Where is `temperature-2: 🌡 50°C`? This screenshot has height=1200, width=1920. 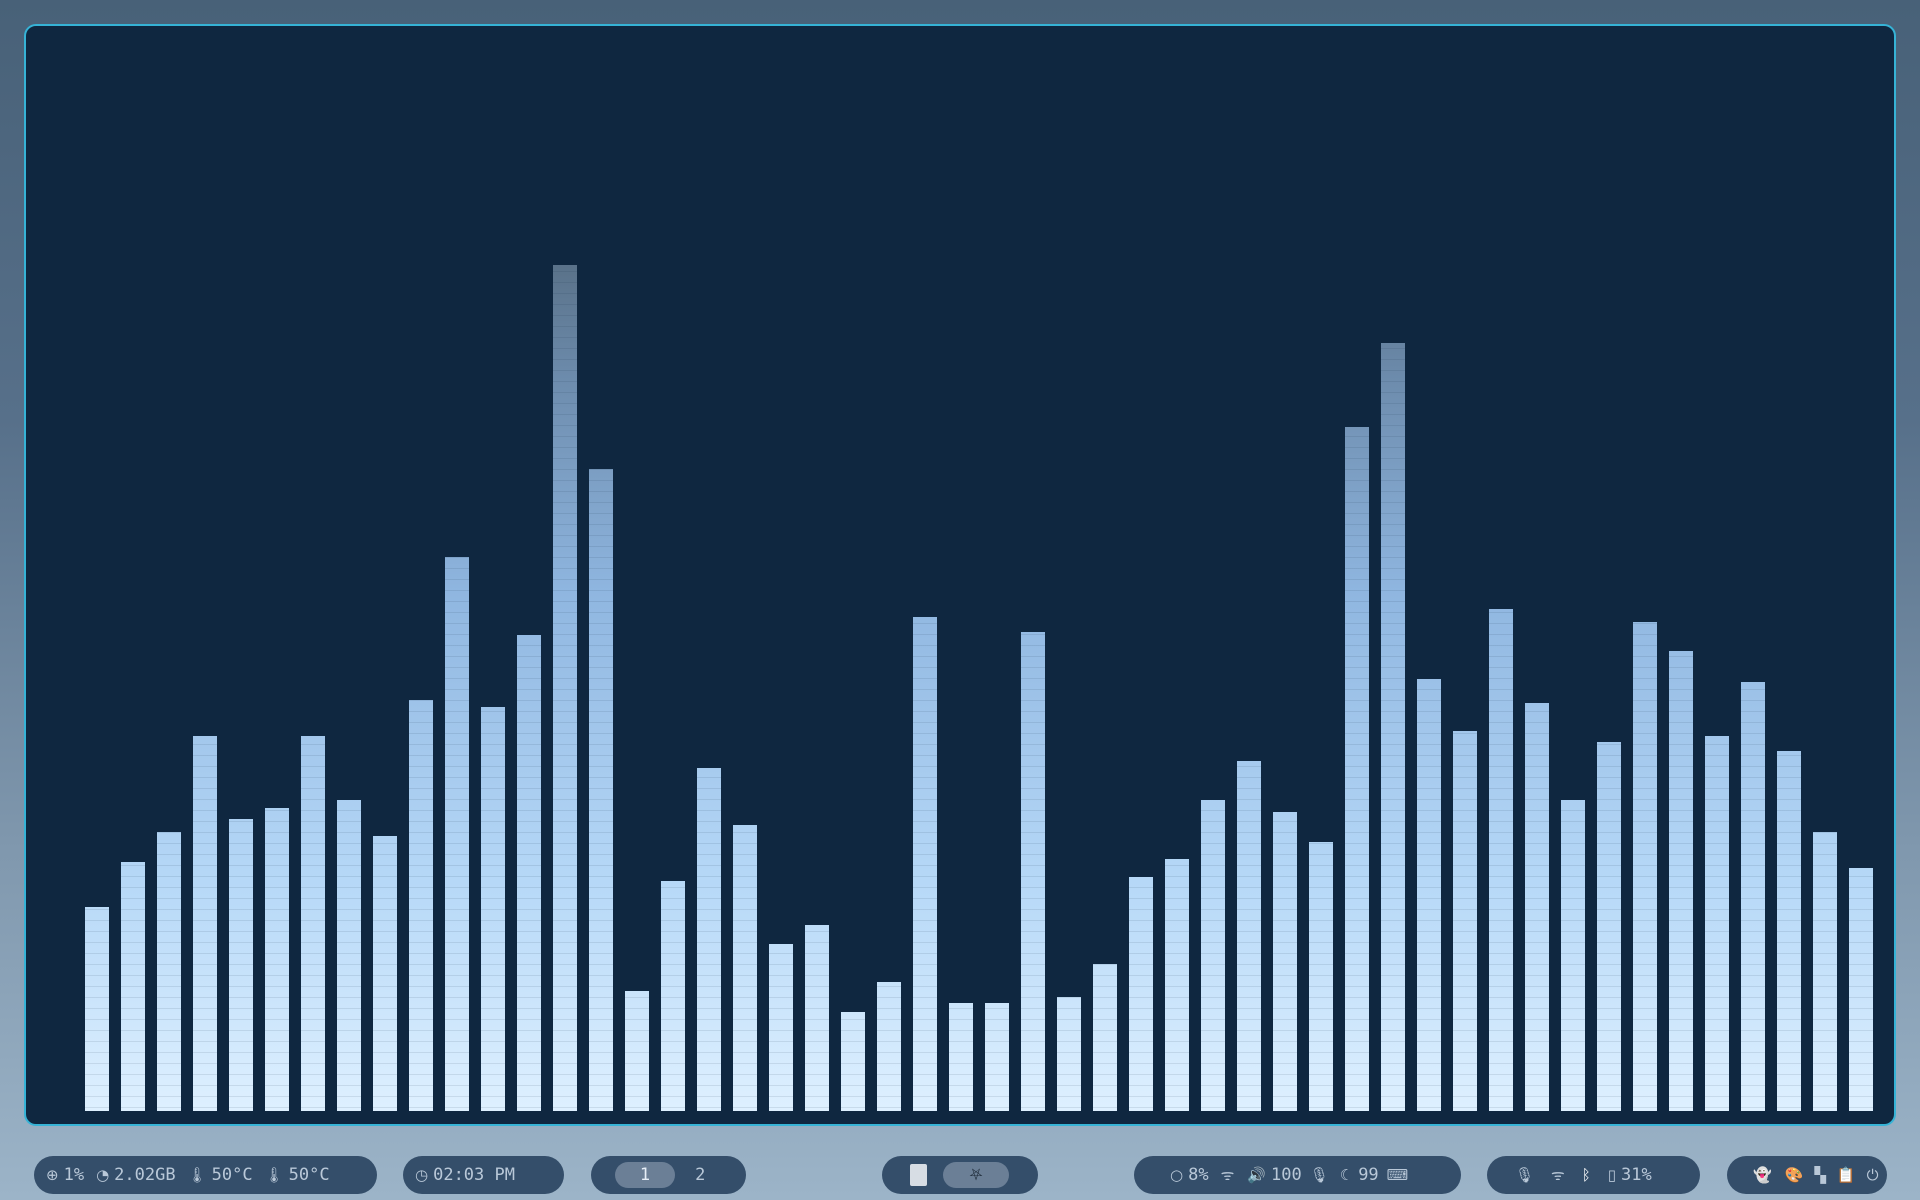
temperature-2: 🌡 50°C is located at coordinates (297, 1175).